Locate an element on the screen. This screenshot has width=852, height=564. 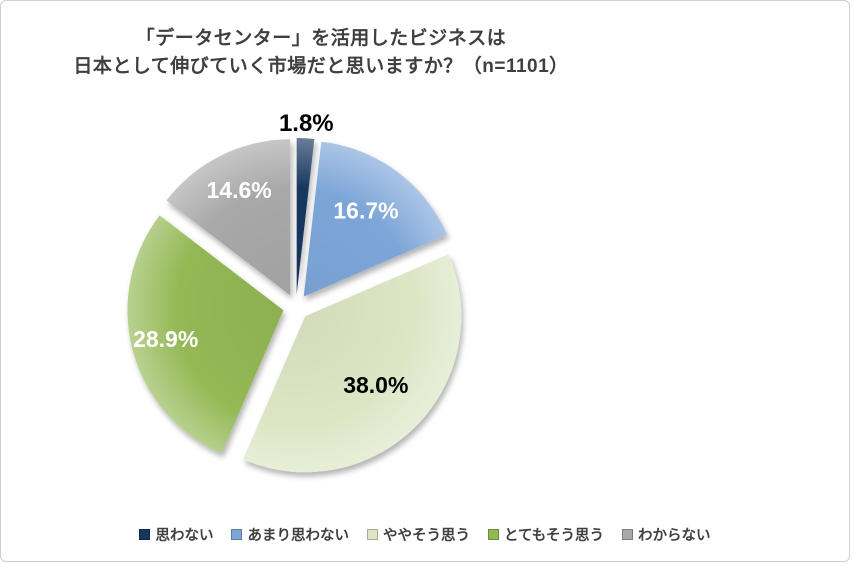
legend-label: あまり思わない is located at coordinates (298, 536).